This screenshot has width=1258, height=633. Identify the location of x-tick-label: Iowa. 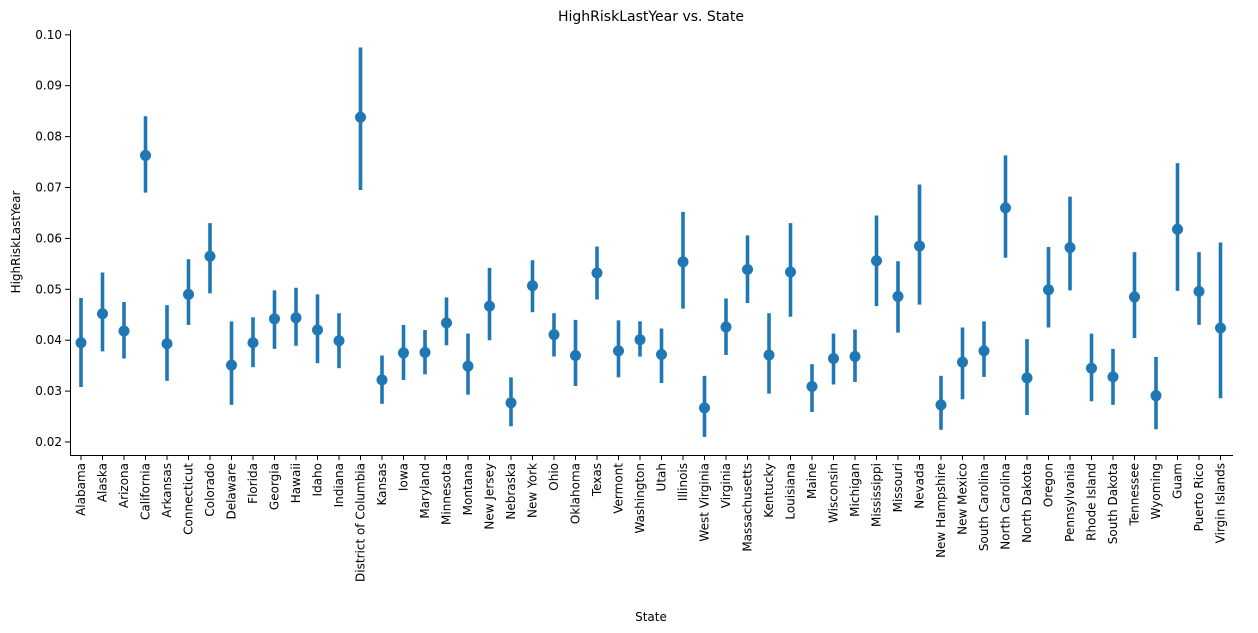
(404, 477).